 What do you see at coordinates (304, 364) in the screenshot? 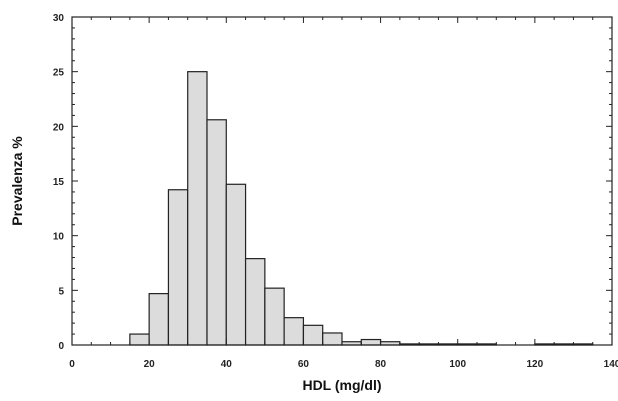
I see `x-tick-label: 60` at bounding box center [304, 364].